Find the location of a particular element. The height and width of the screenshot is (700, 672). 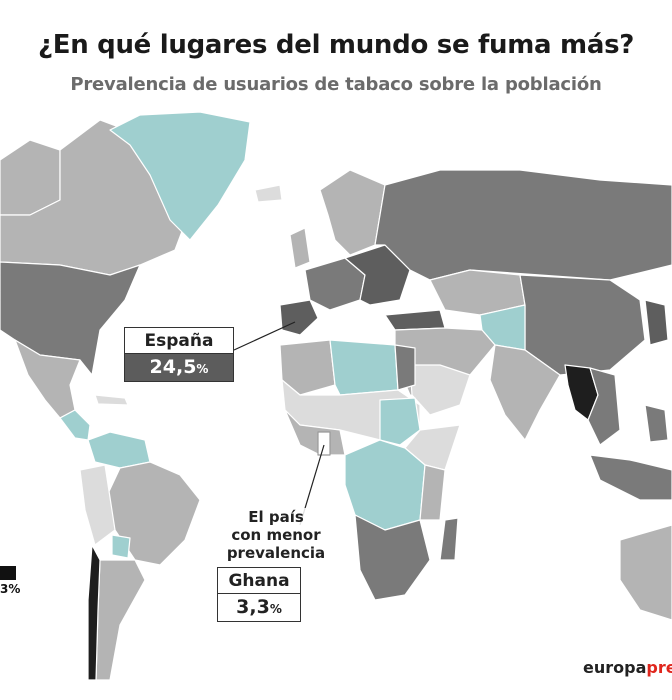

legend-label: 3% is located at coordinates (10, 589).